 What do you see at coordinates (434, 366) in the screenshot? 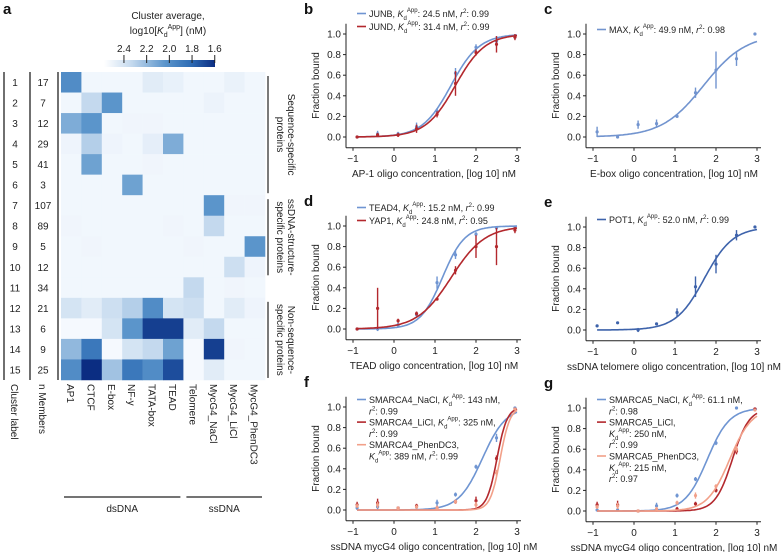
I see `x-axis-label: TEAD oligo concentration, [log 10] nM` at bounding box center [434, 366].